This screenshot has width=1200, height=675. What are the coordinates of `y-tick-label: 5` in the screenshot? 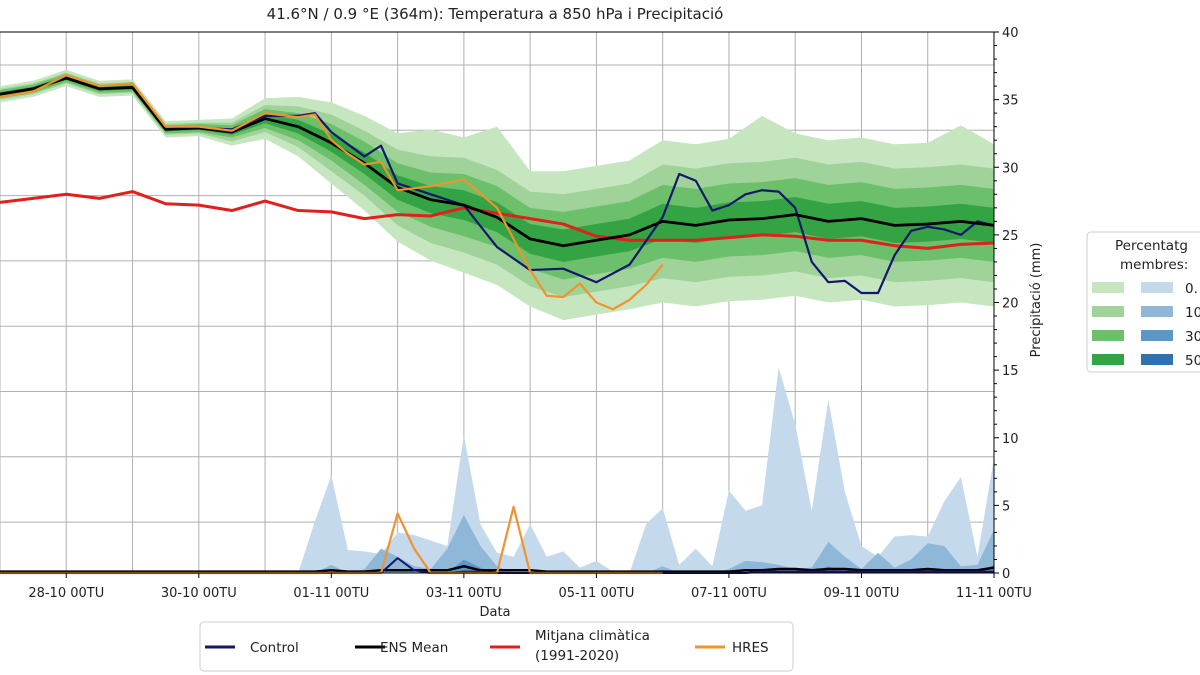 It's located at (1006, 506).